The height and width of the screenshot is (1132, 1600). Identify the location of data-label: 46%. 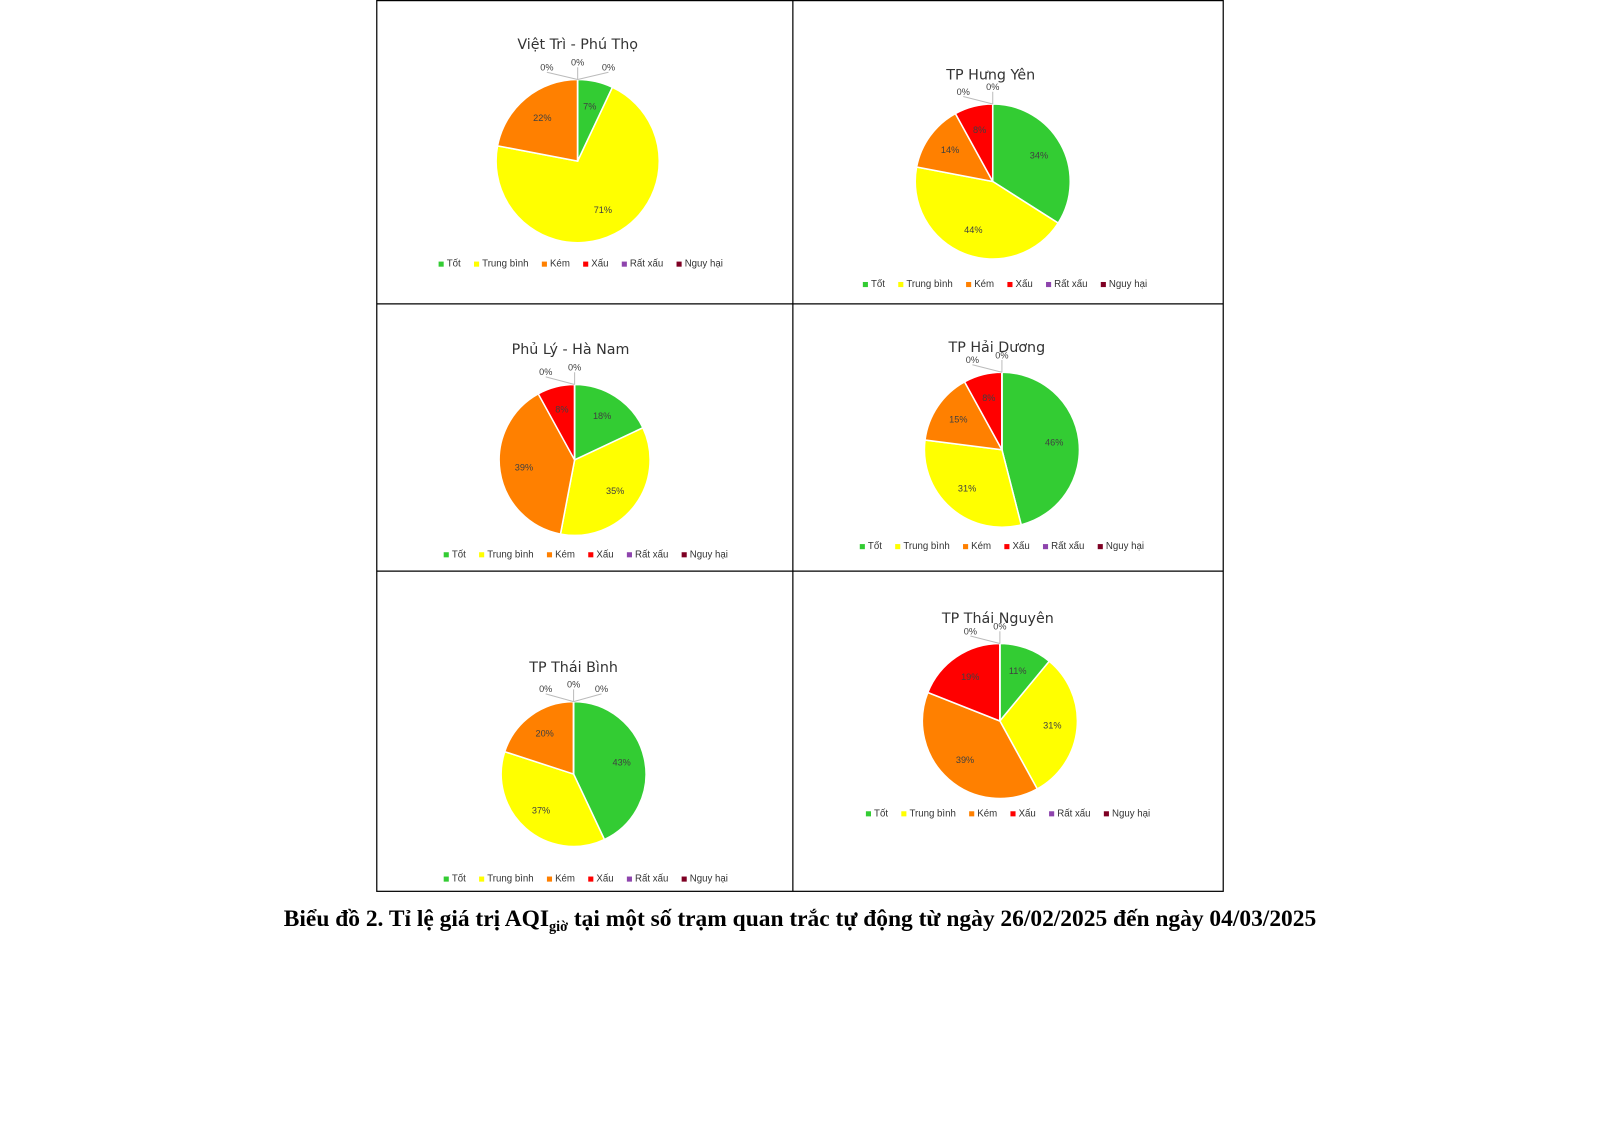
(1054, 443).